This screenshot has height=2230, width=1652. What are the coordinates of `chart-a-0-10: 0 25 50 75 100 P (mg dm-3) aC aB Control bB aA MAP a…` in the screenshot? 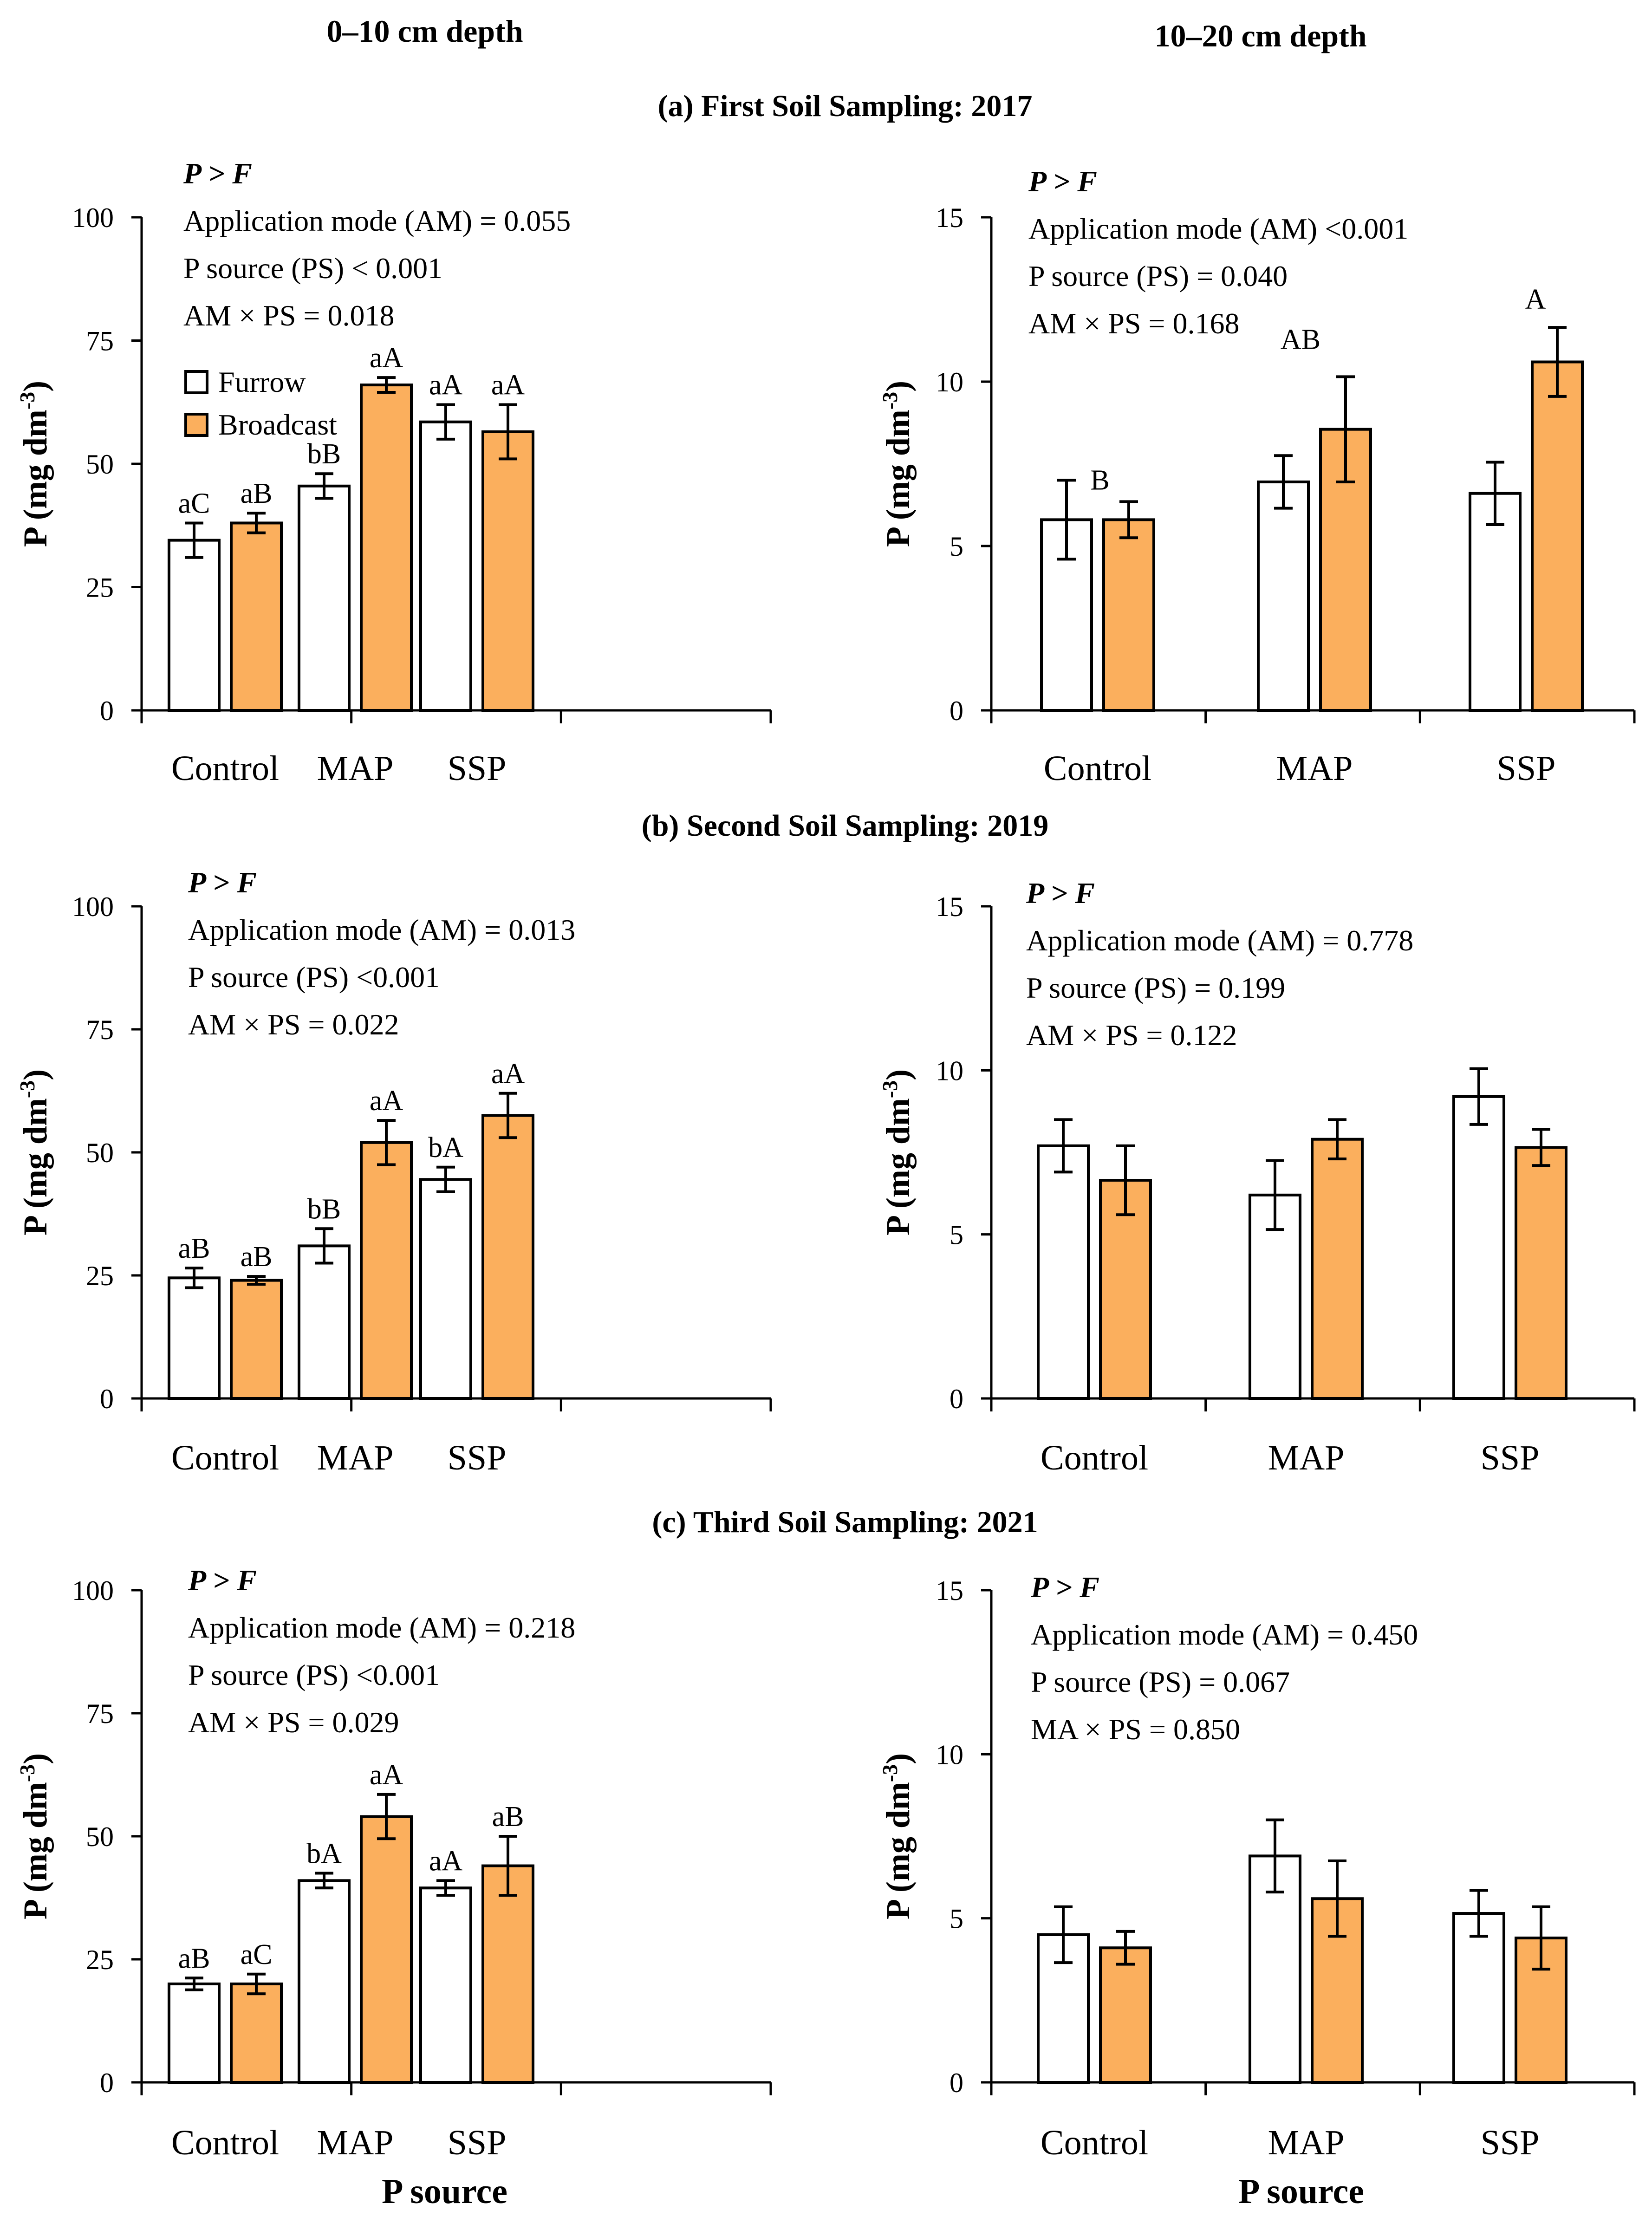 It's located at (394, 472).